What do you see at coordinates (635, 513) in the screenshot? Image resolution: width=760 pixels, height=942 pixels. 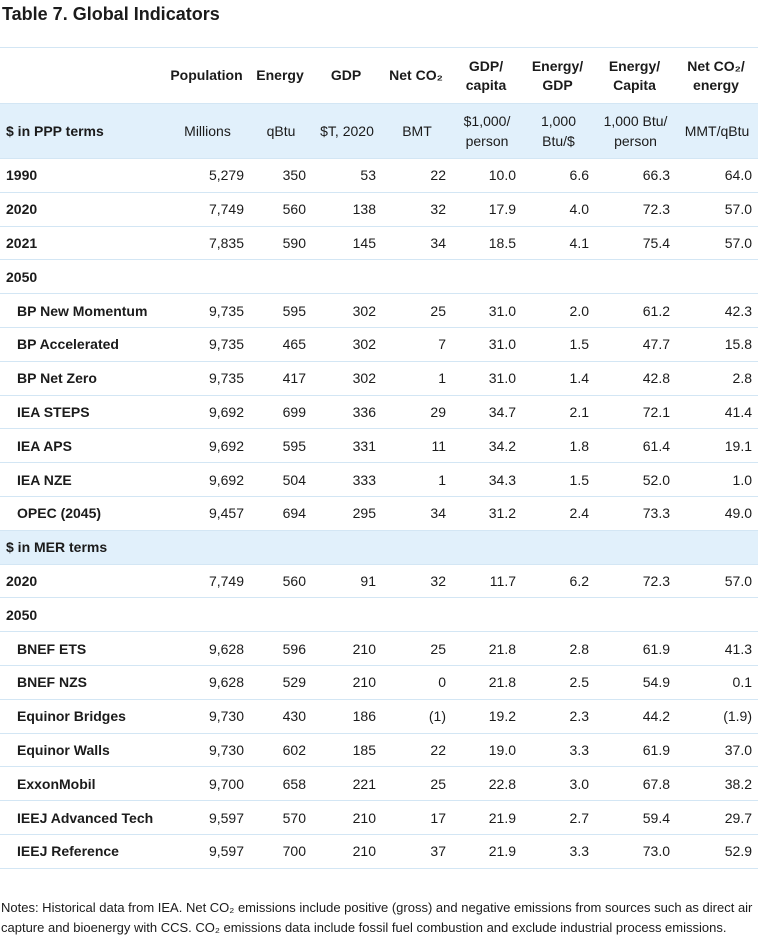 I see `cell: 73.3` at bounding box center [635, 513].